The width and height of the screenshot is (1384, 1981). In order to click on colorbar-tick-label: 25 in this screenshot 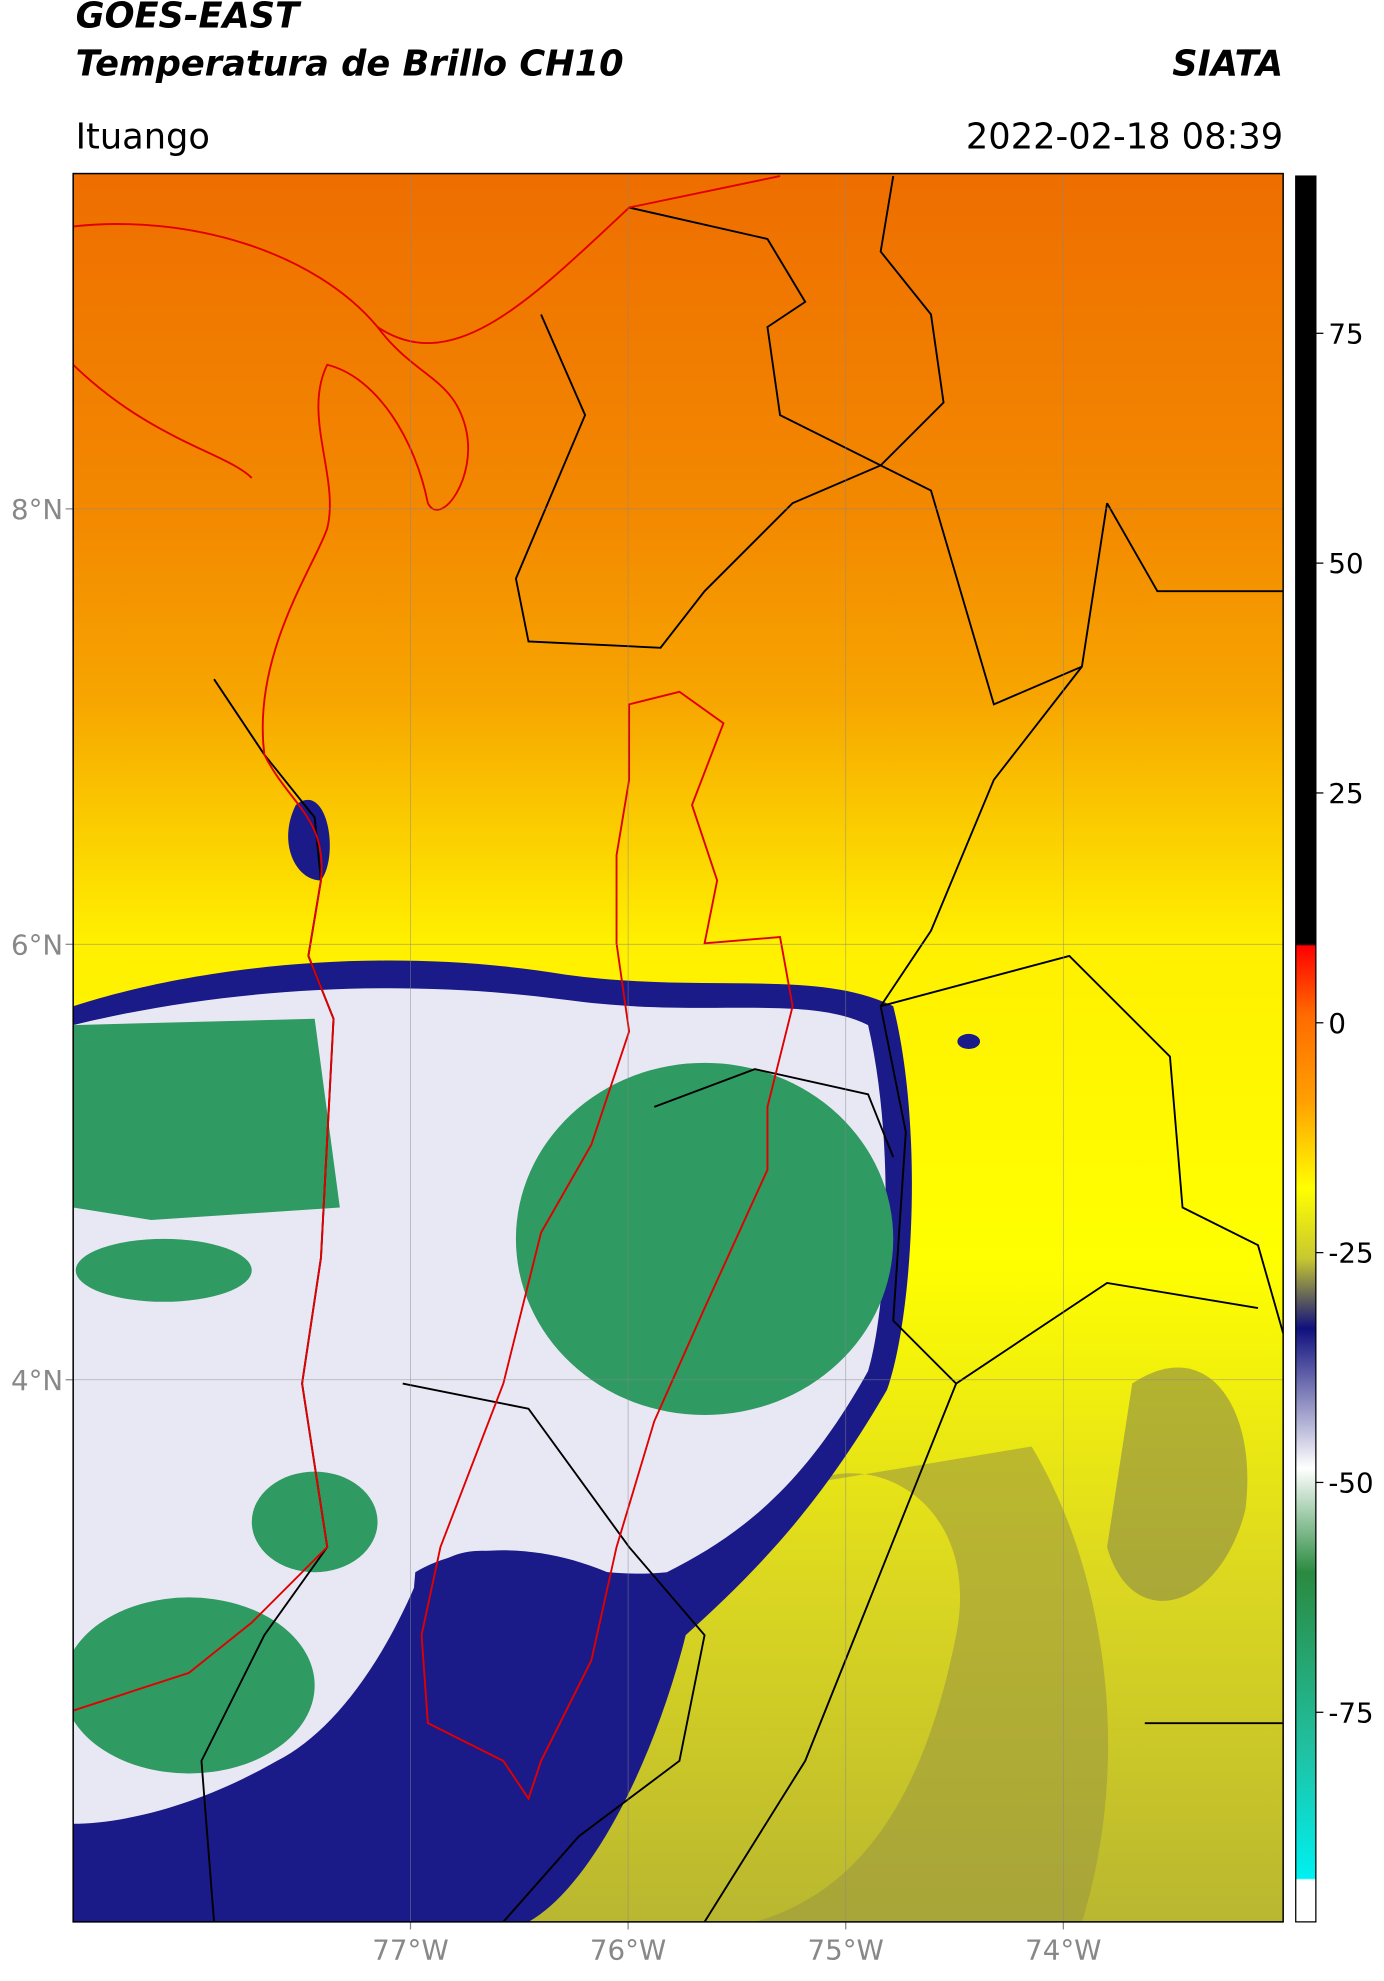, I will do `click(1345, 793)`.